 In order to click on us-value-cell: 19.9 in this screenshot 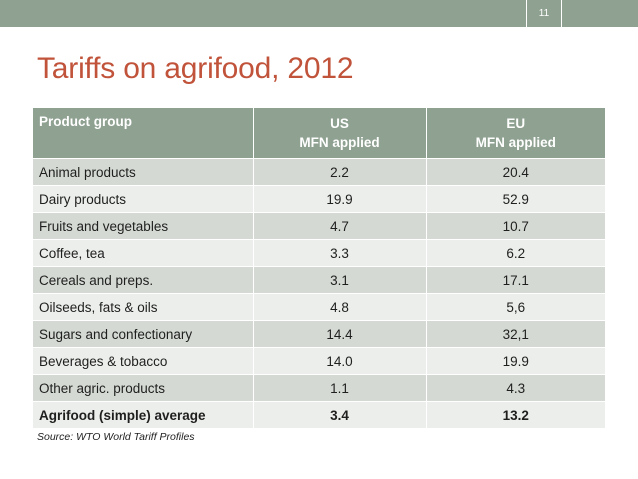, I will do `click(340, 199)`.